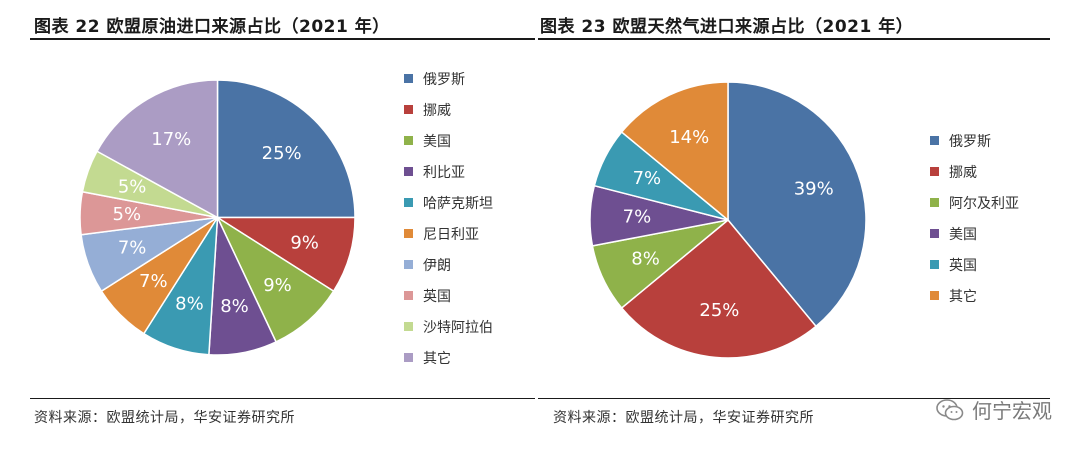 Image resolution: width=1080 pixels, height=456 pixels. Describe the element at coordinates (304, 242) in the screenshot. I see `slice-label-挪威: 9%` at that location.